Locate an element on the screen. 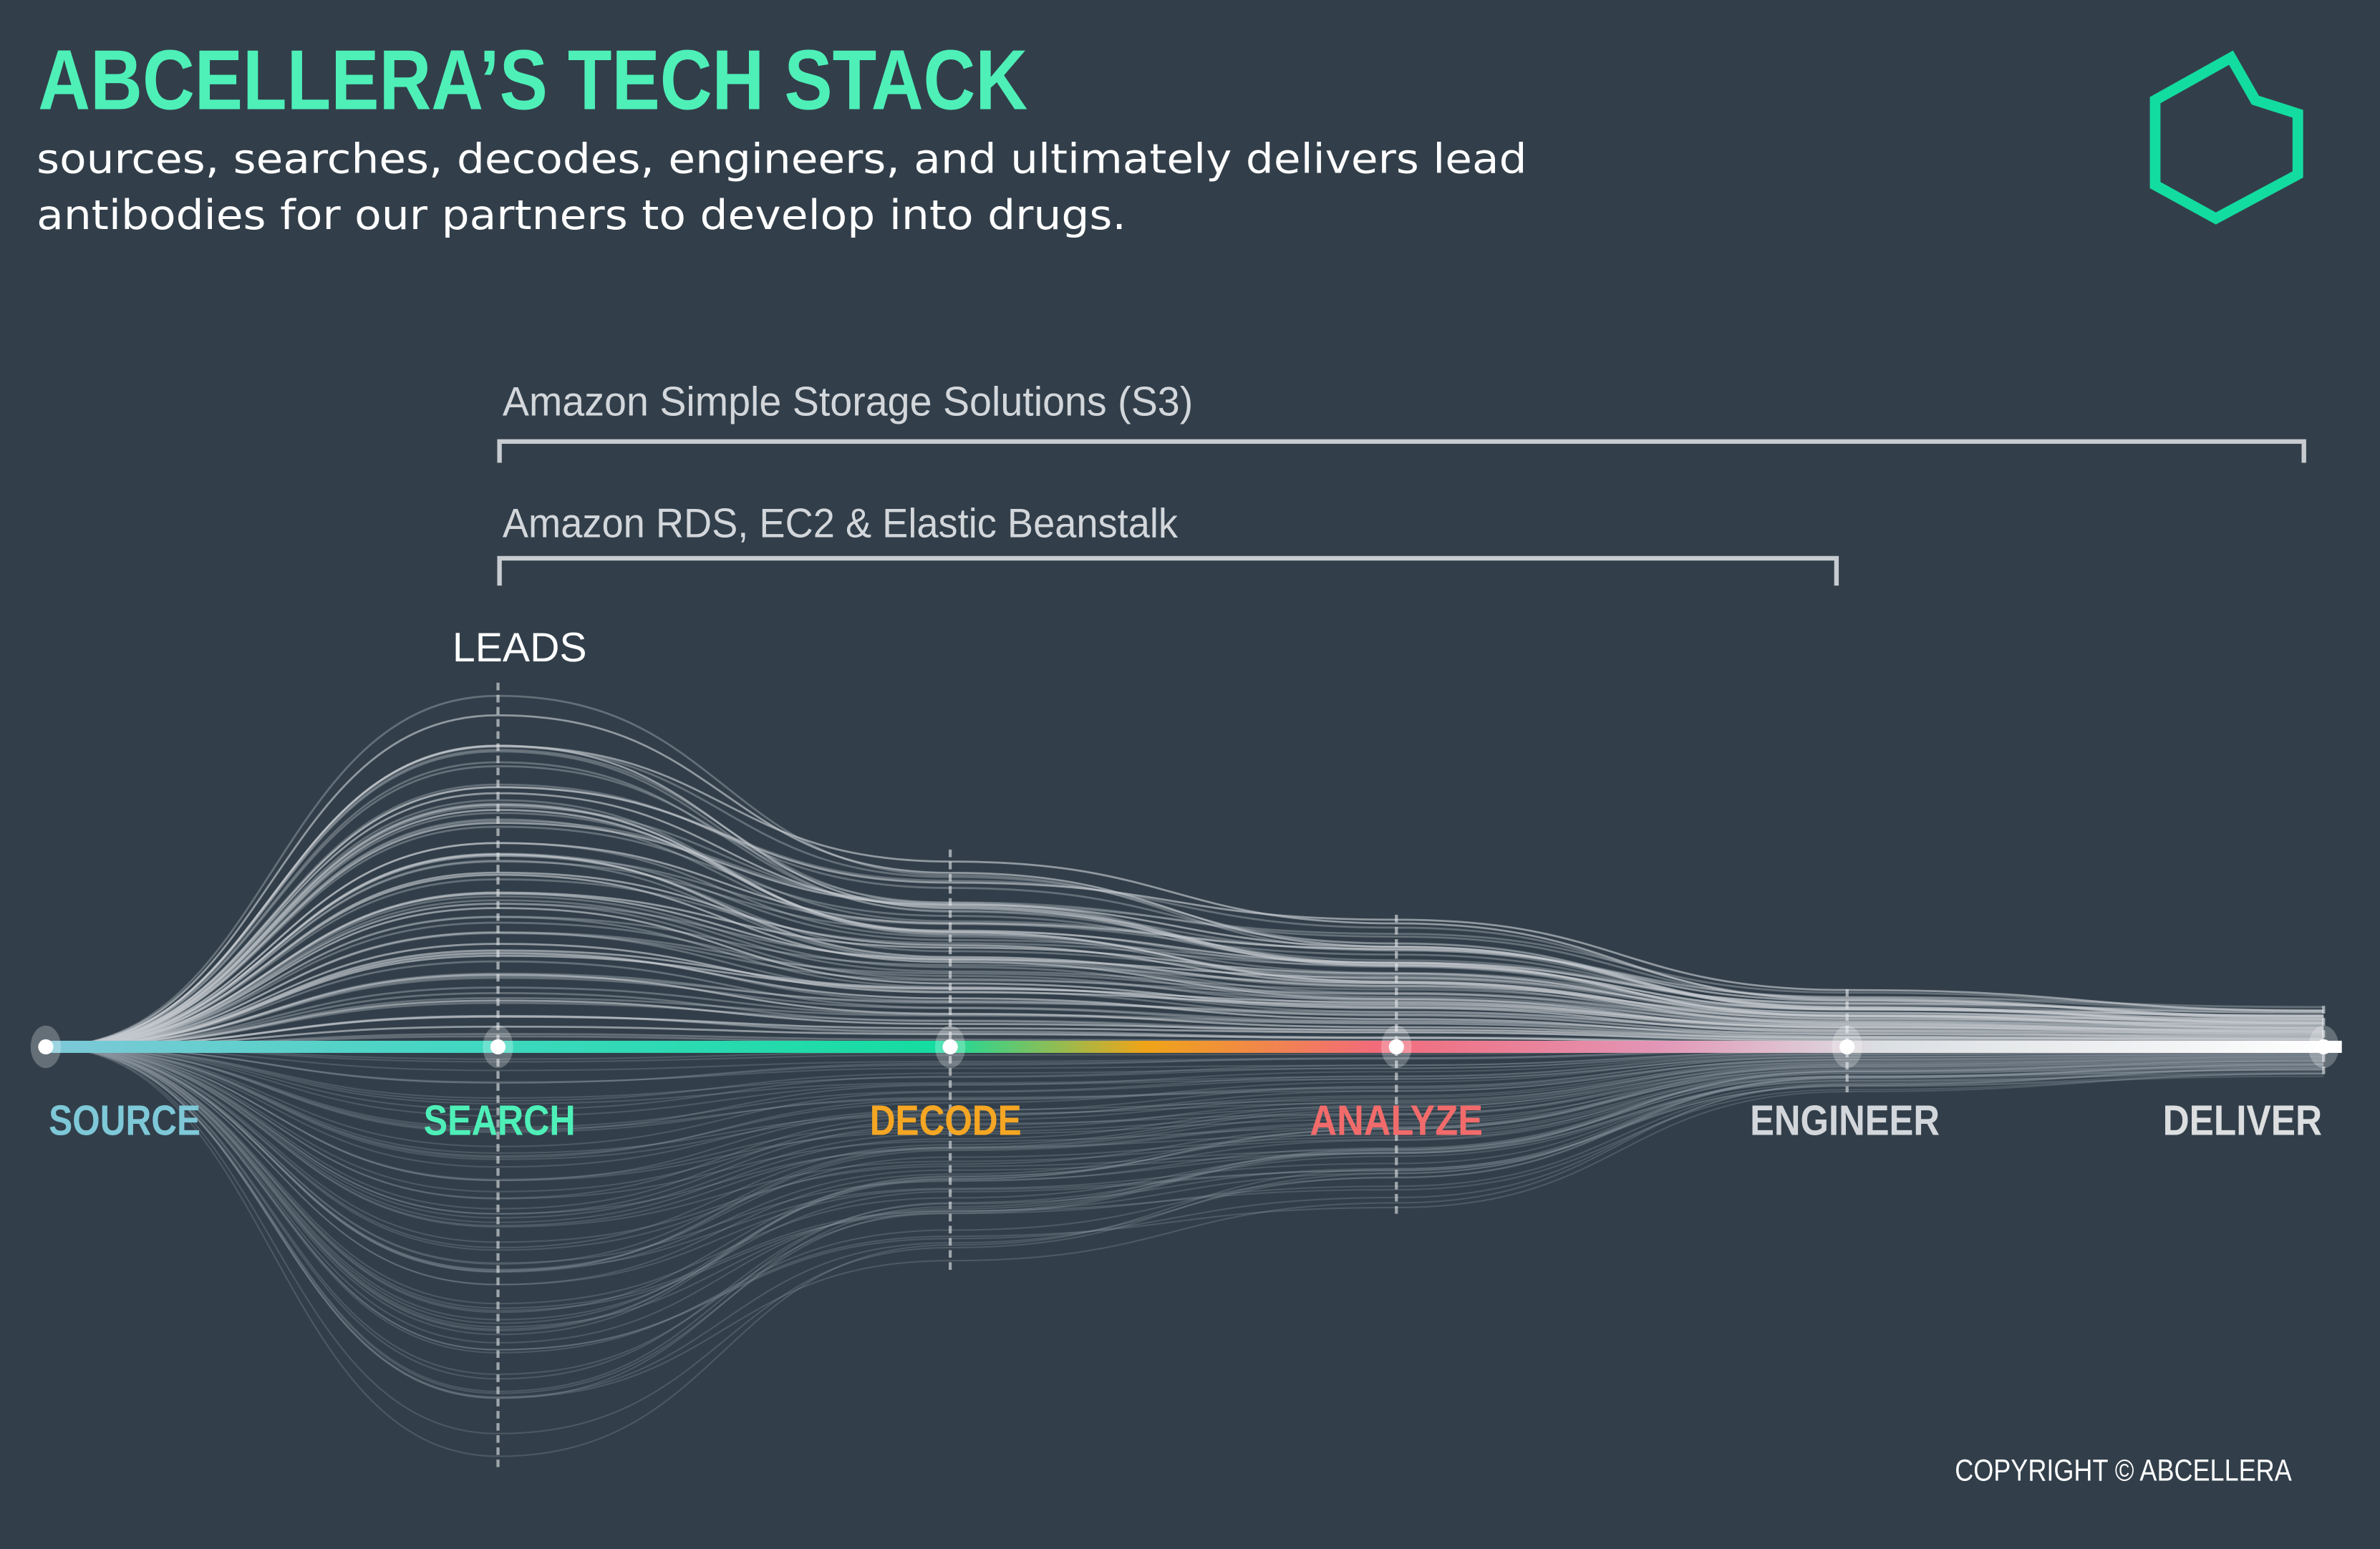 Image resolution: width=2380 pixels, height=1549 pixels. stage-label-source: SOURCE is located at coordinates (125, 1120).